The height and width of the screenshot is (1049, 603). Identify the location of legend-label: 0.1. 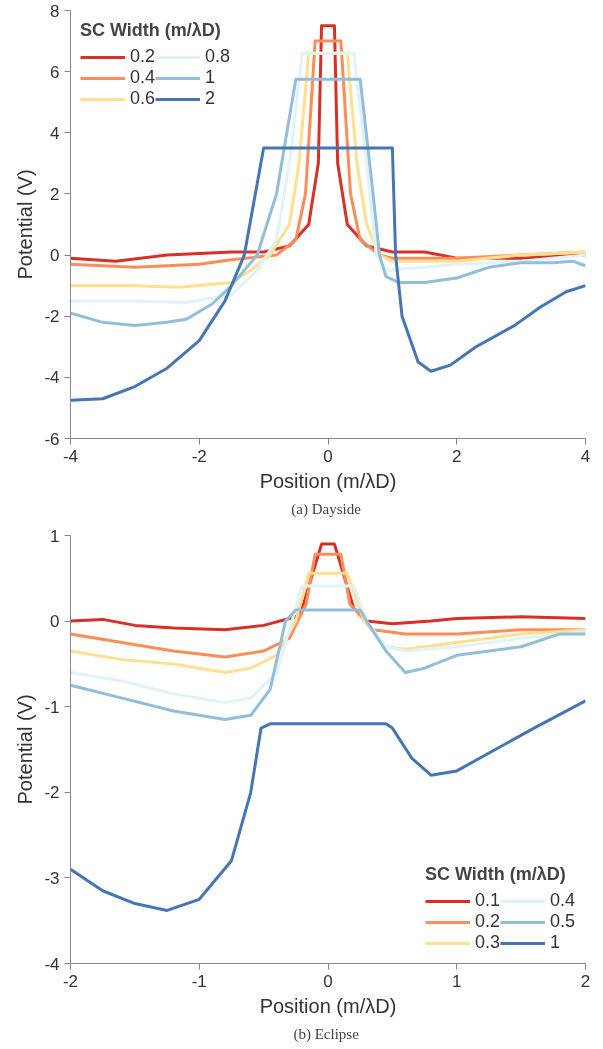
(487, 900).